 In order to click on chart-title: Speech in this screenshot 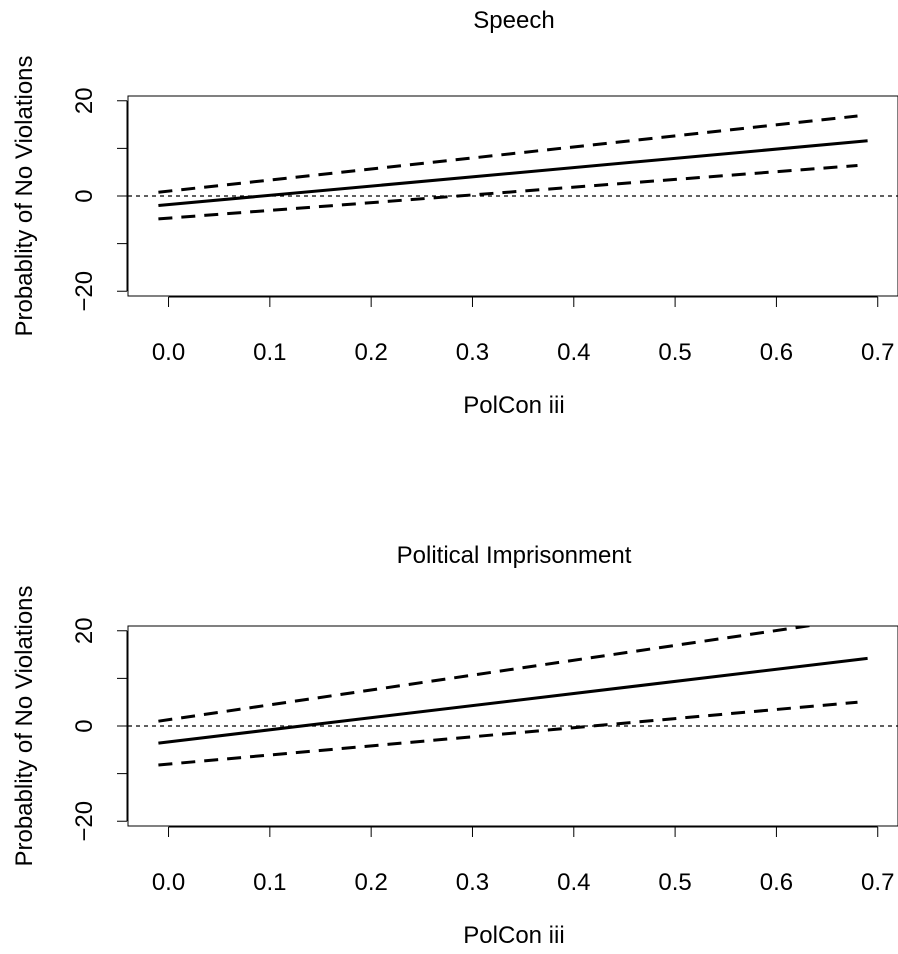, I will do `click(513, 20)`.